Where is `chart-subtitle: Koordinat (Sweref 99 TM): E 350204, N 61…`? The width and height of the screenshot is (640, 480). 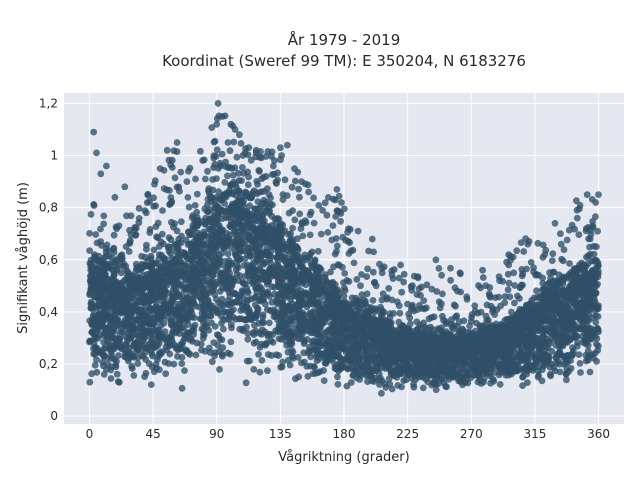 chart-subtitle: Koordinat (Sweref 99 TM): E 350204, N 61… is located at coordinates (344, 61).